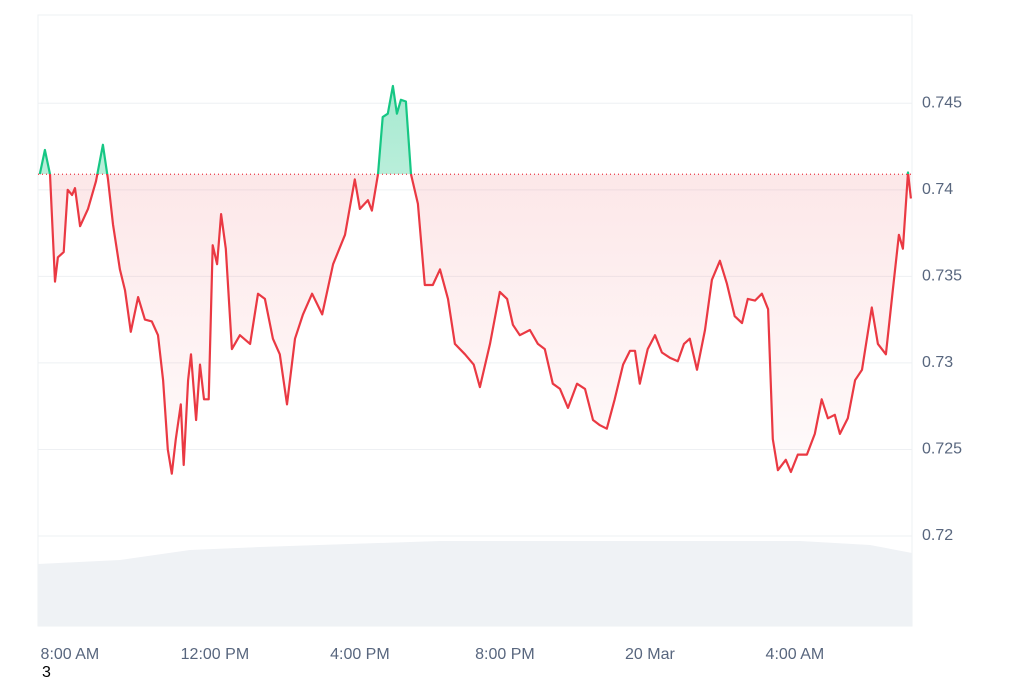  Describe the element at coordinates (942, 276) in the screenshot. I see `y-tick-label: 0.735` at that location.